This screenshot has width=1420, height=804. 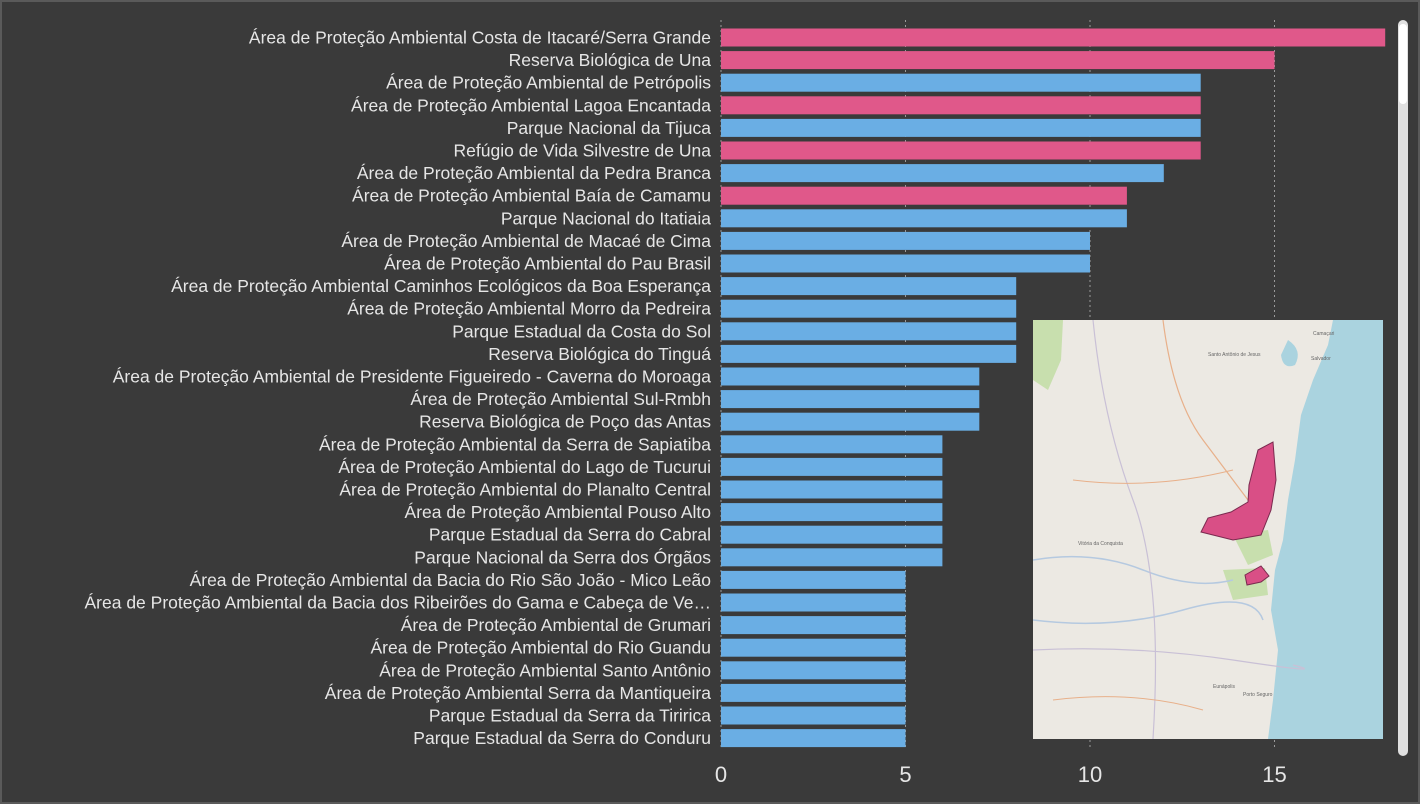 What do you see at coordinates (1321, 359) in the screenshot?
I see `map-city-label: Salvador` at bounding box center [1321, 359].